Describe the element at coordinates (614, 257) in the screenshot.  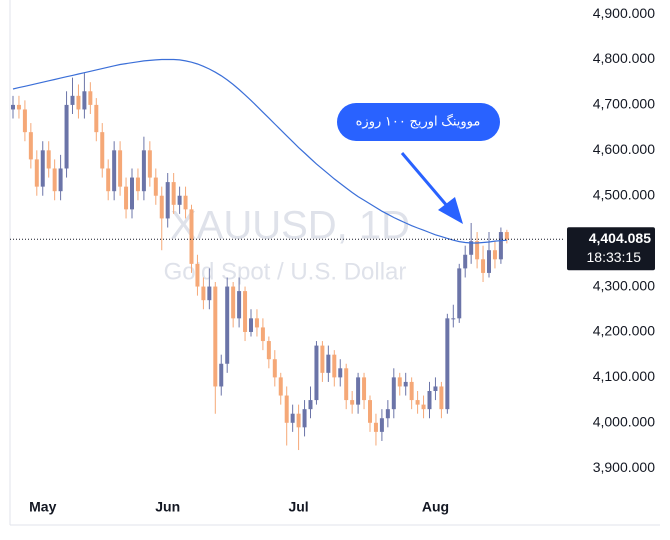
I see `countdown: 18:33:15` at that location.